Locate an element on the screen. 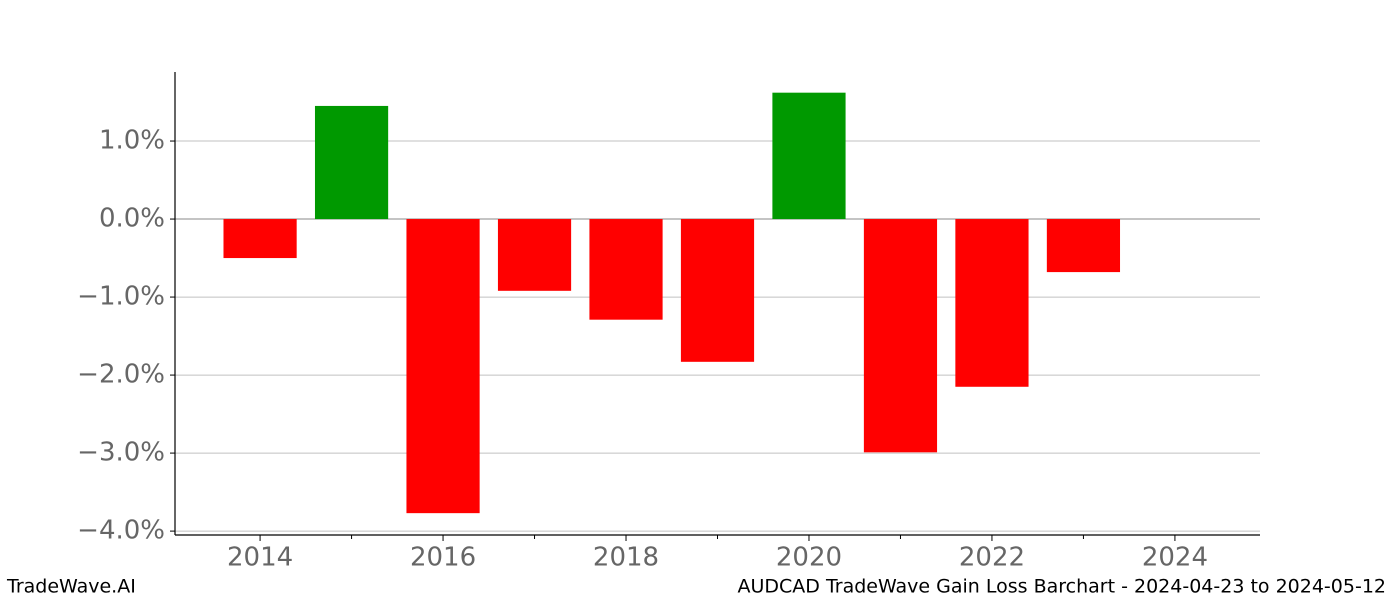  y-tick-label: 1.0% is located at coordinates (132, 141).